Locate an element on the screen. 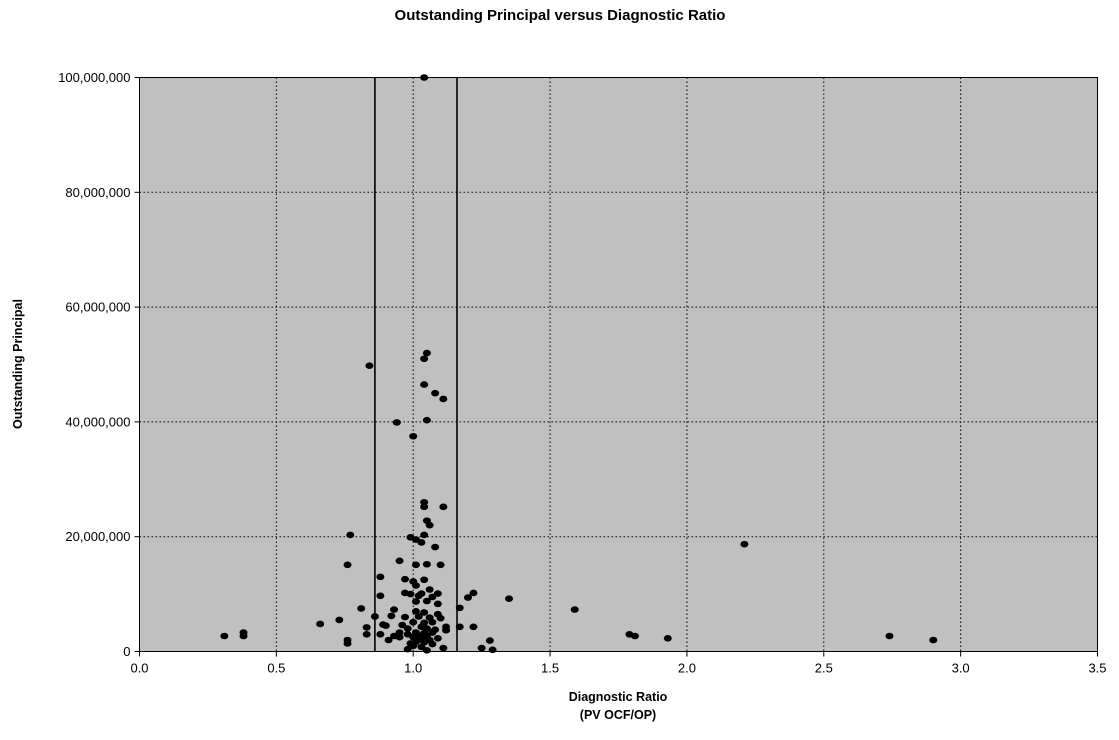  x-tick-label: 0.0 is located at coordinates (139, 668).